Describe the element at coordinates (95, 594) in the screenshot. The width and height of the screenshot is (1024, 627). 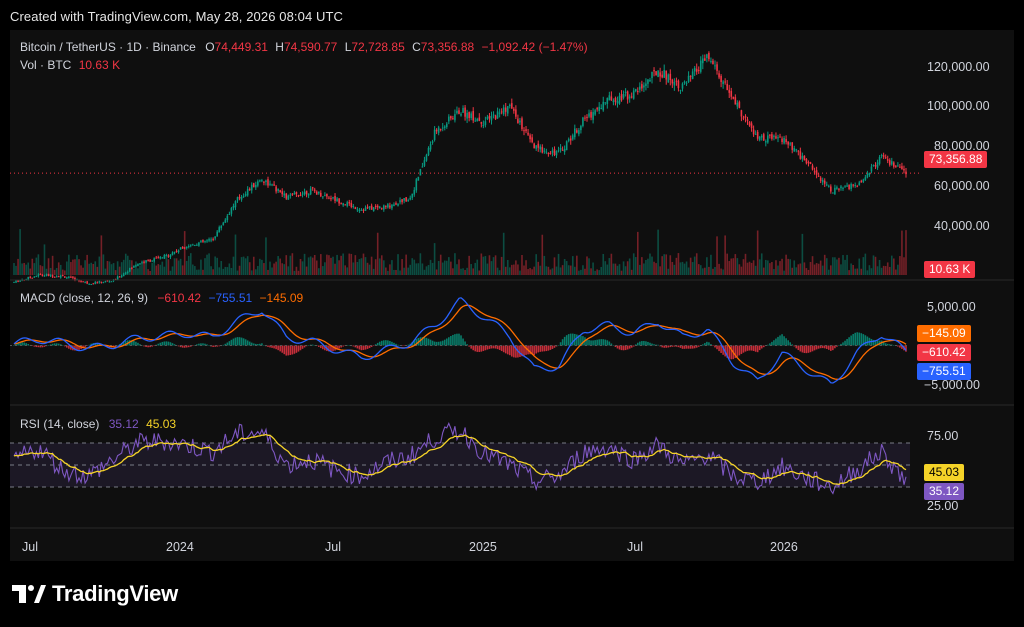
I see `tradingview-logo: TradingView` at that location.